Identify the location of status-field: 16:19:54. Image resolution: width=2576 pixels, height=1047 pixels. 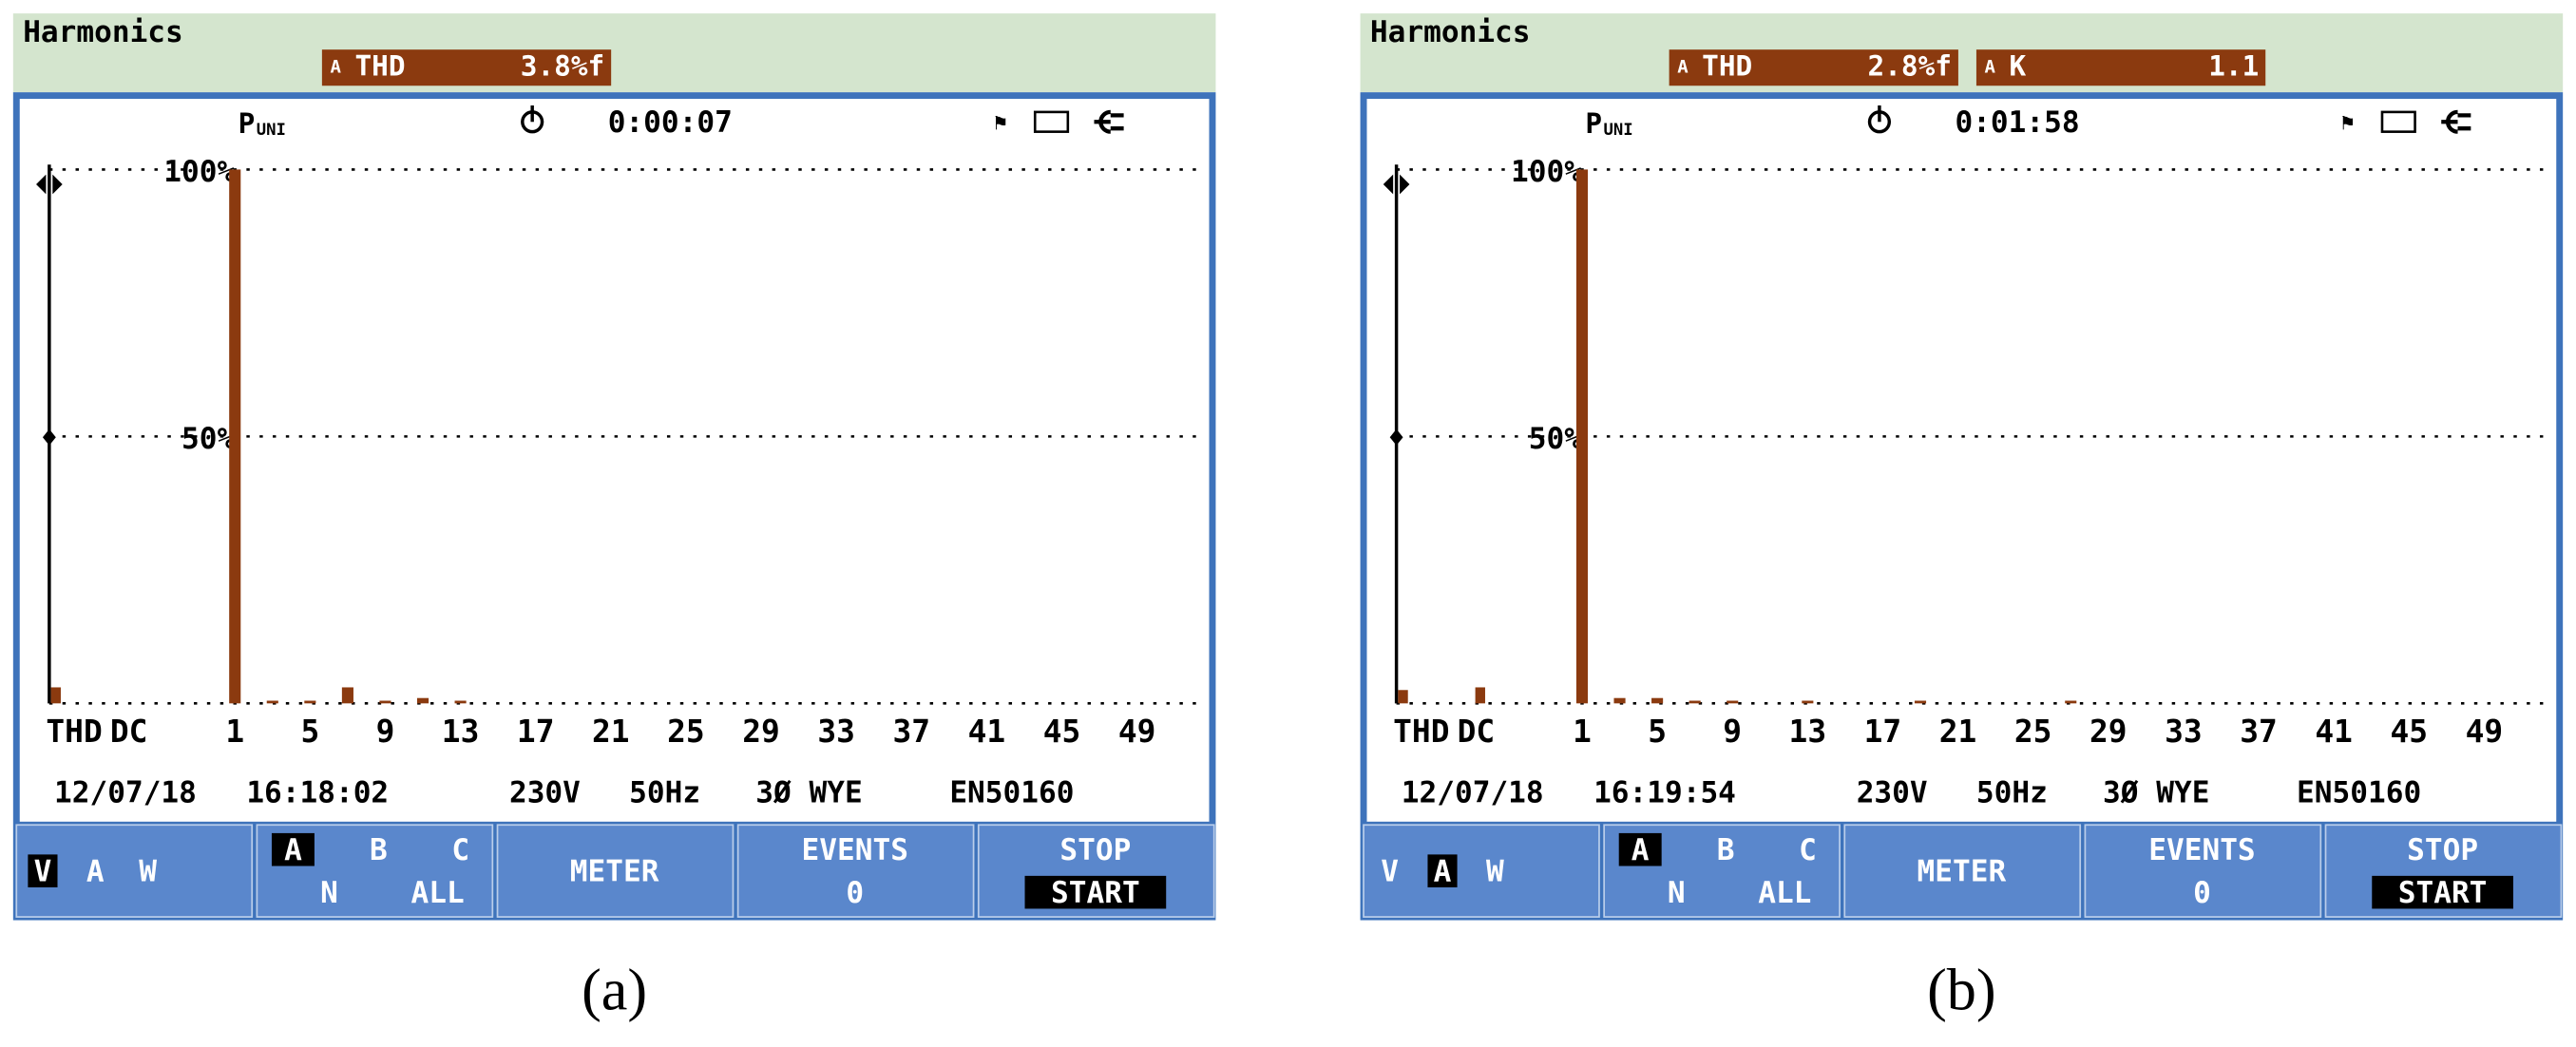
(1664, 792).